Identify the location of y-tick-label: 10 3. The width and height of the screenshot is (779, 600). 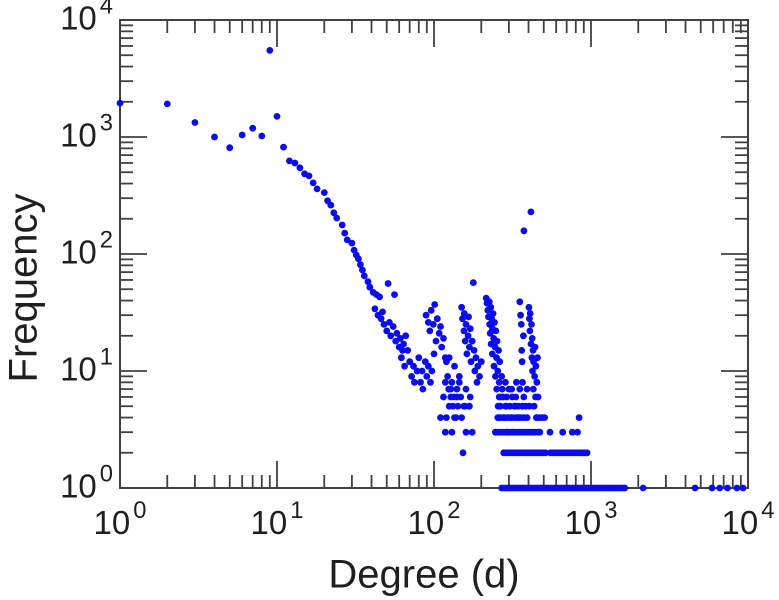
(86, 131).